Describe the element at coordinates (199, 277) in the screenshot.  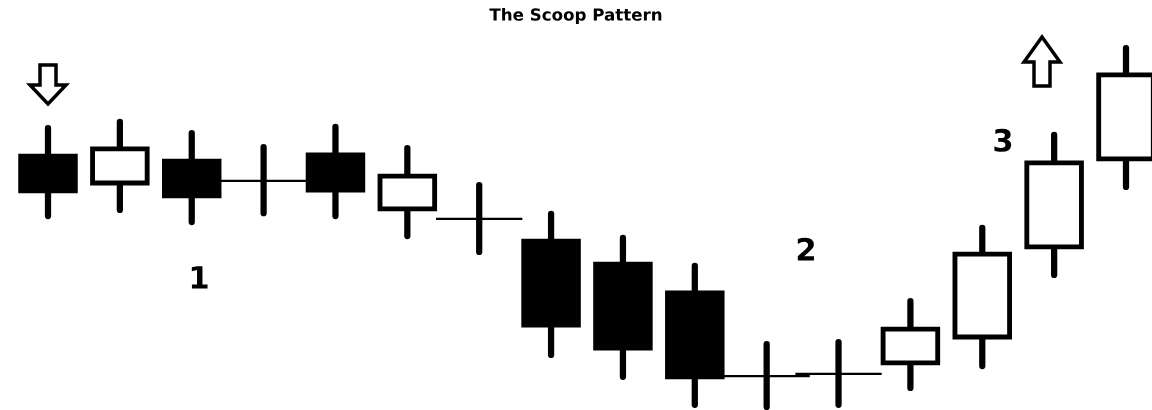
I see `annotation: 1` at that location.